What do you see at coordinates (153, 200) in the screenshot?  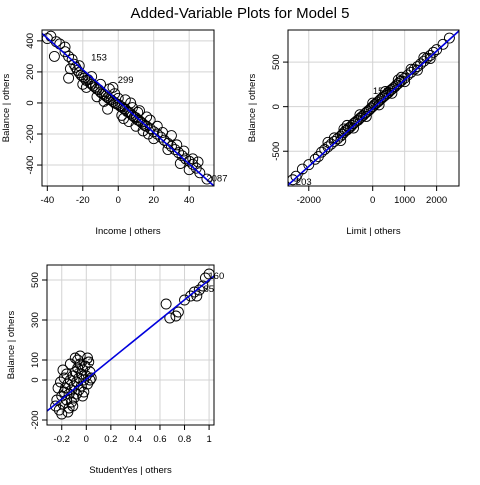 I see `x-tick-label: 20` at bounding box center [153, 200].